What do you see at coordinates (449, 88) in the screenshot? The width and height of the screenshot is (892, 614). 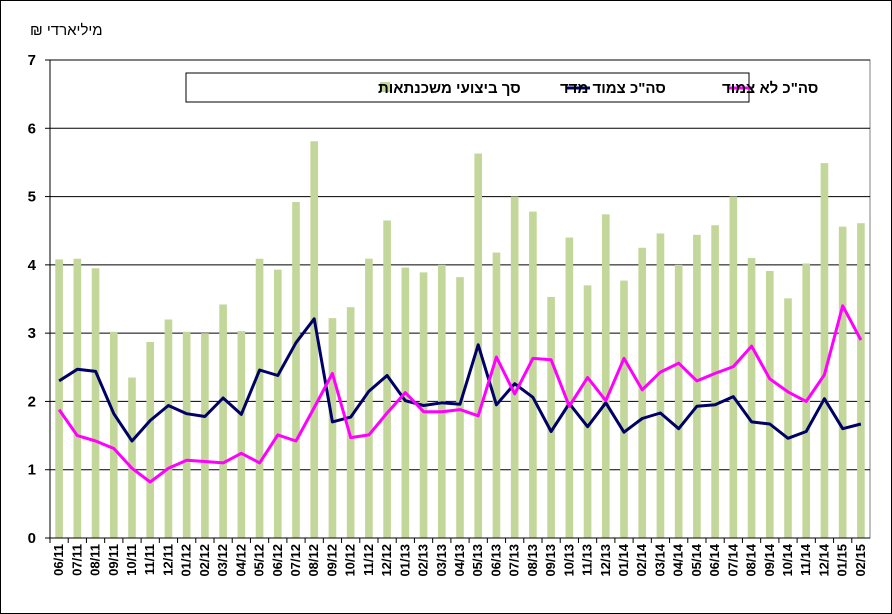 I see `legend-label: סך ביצועי משכנתאות` at bounding box center [449, 88].